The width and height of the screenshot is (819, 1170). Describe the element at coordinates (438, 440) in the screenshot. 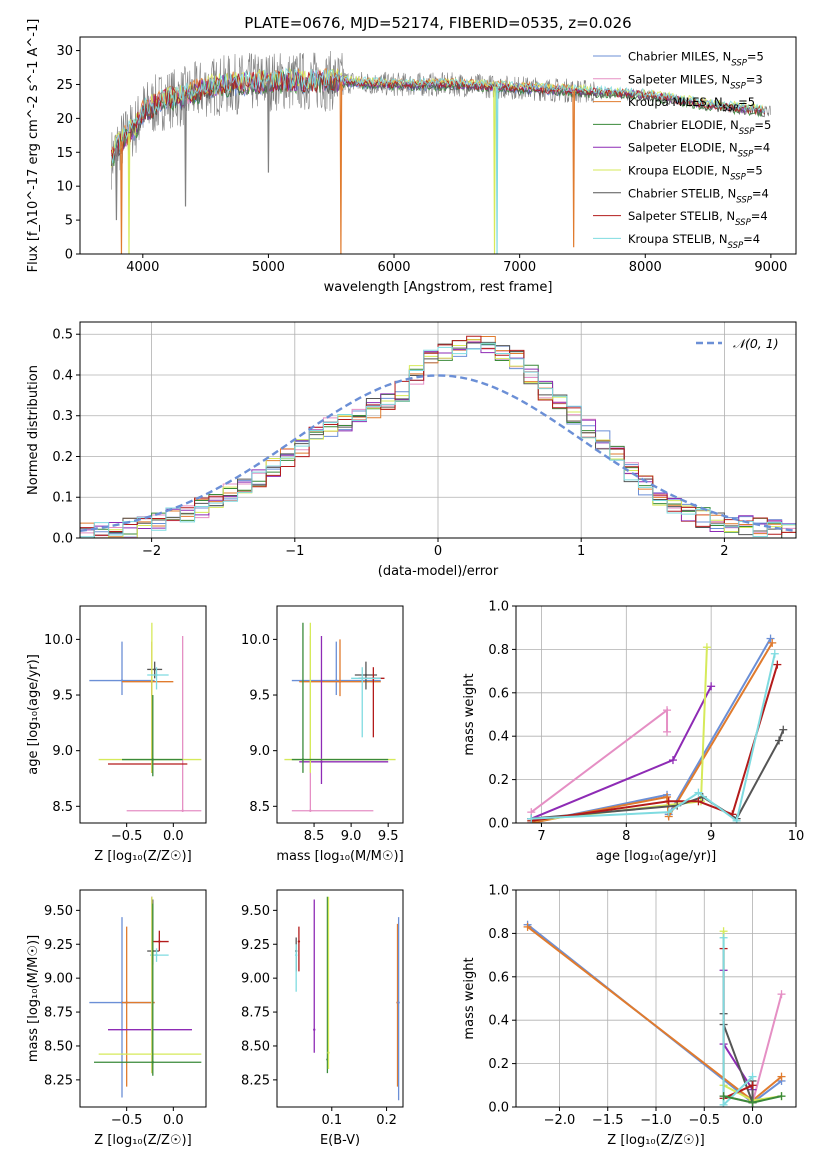

I see `histogram-step-line` at that location.